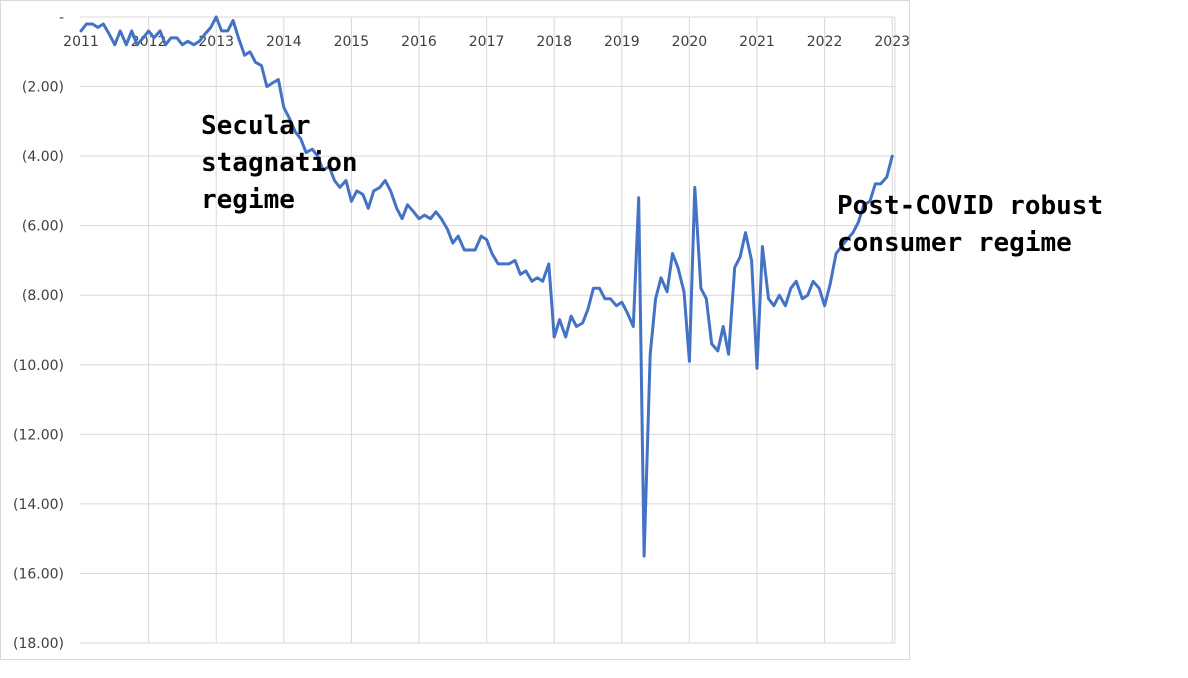 The image size is (1188, 678). I want to click on x-tick-label: 2014, so click(284, 42).